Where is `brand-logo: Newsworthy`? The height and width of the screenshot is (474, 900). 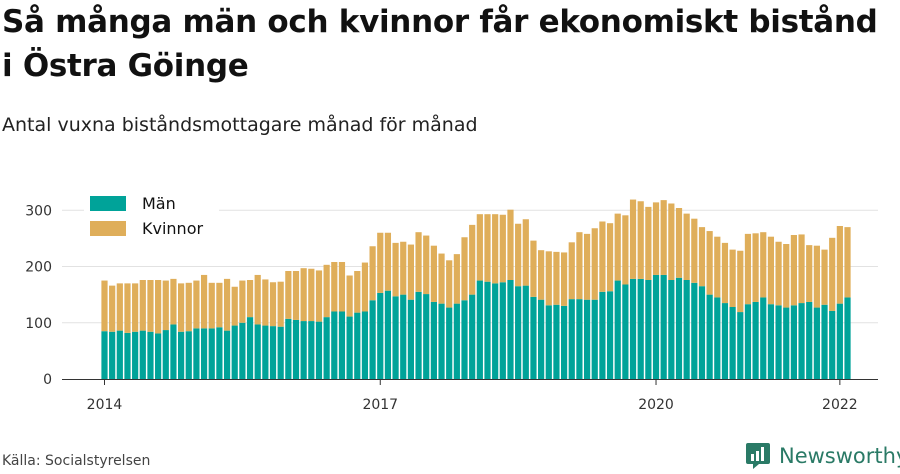 brand-logo: Newsworthy is located at coordinates (822, 456).